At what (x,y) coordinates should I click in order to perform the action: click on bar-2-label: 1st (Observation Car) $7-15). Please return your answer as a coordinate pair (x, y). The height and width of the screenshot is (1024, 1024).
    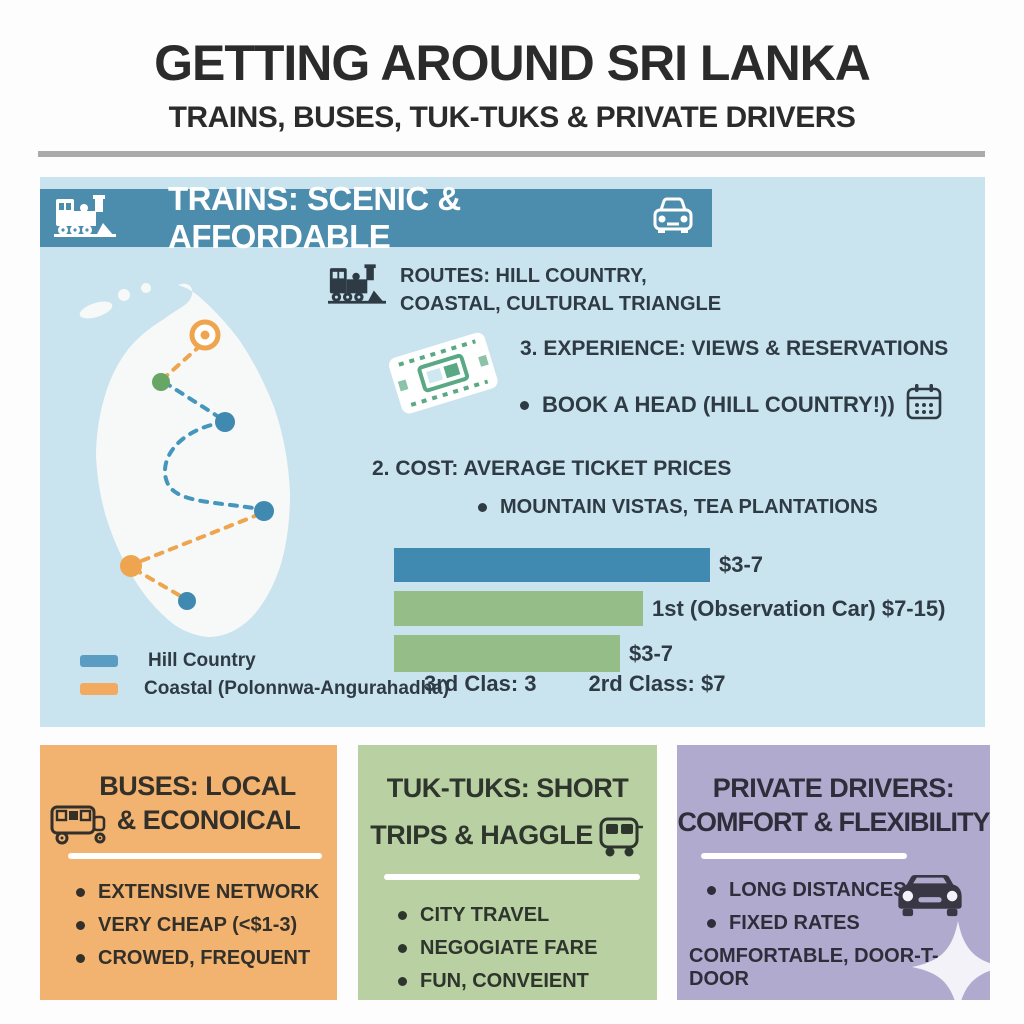
    Looking at the image, I should click on (799, 608).